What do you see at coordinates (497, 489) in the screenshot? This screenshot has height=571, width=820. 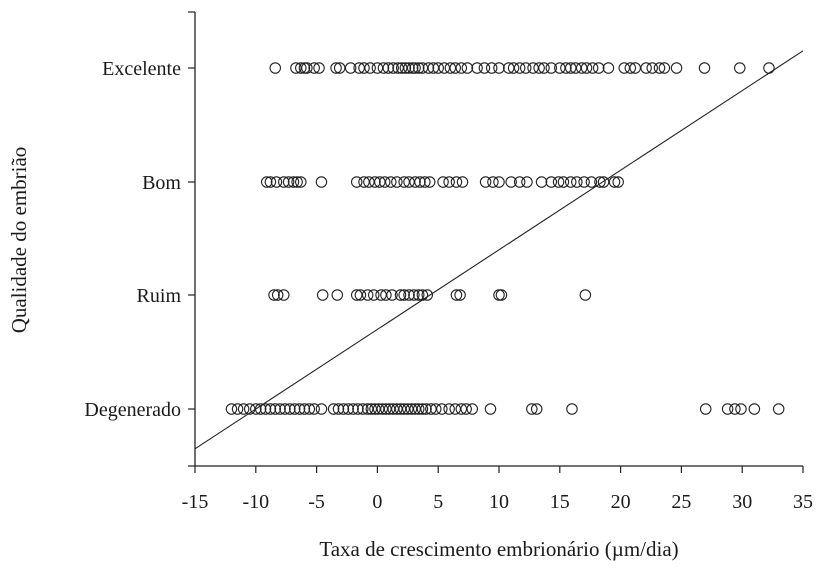 I see `x-axis-ticks: -15 -10 -5 0 5 10 15 20 25 30 35` at bounding box center [497, 489].